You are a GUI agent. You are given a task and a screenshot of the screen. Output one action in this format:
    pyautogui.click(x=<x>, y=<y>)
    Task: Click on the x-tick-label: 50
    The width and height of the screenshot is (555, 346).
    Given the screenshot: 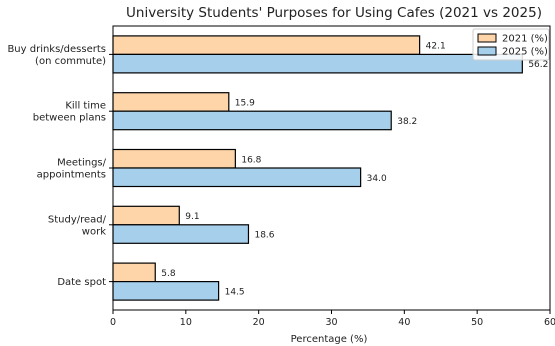 What is the action you would take?
    pyautogui.click(x=477, y=322)
    